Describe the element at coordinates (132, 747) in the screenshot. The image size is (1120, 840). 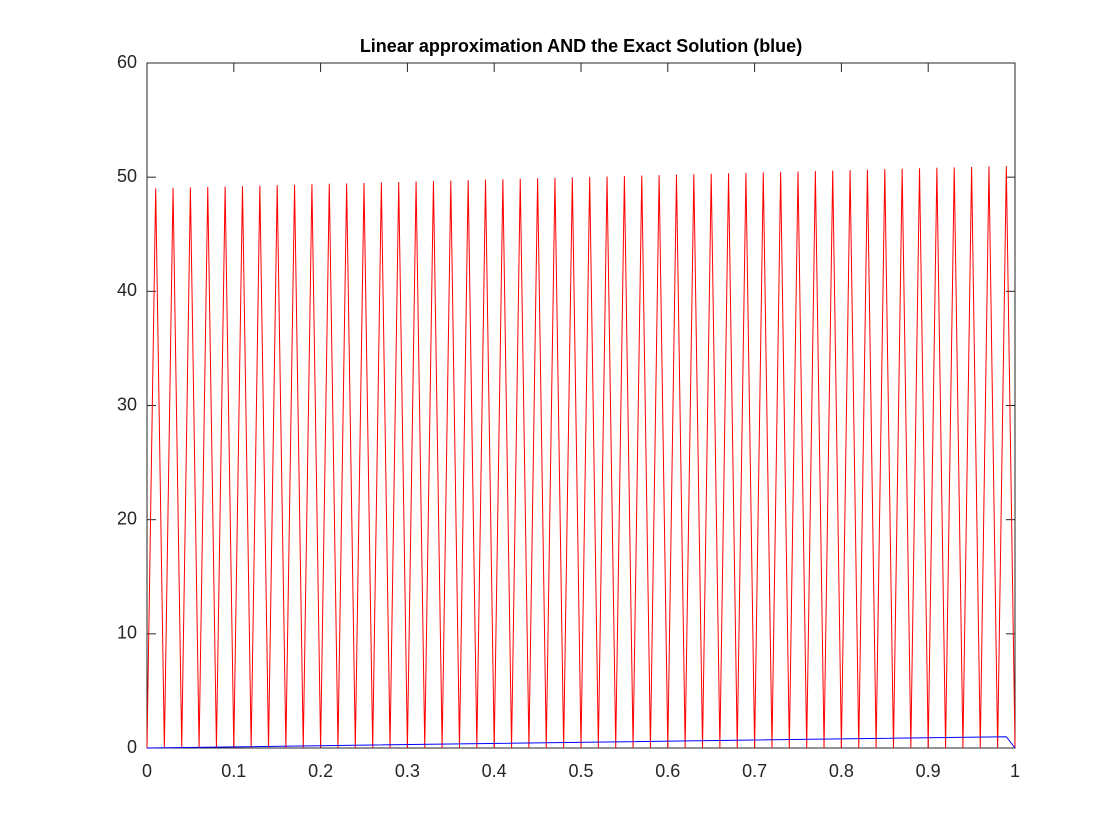
I see `y-tick-label: 0` at that location.